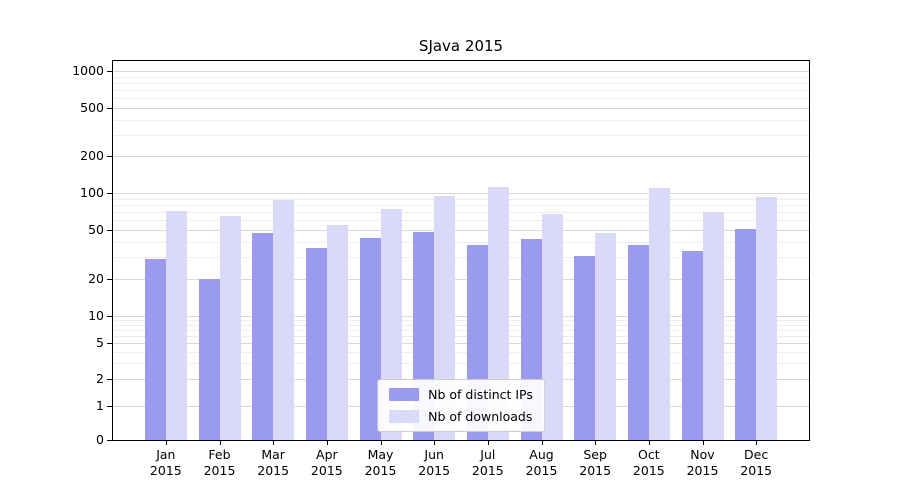 The width and height of the screenshot is (900, 500). What do you see at coordinates (659, 313) in the screenshot?
I see `bar-downloads-oct` at bounding box center [659, 313].